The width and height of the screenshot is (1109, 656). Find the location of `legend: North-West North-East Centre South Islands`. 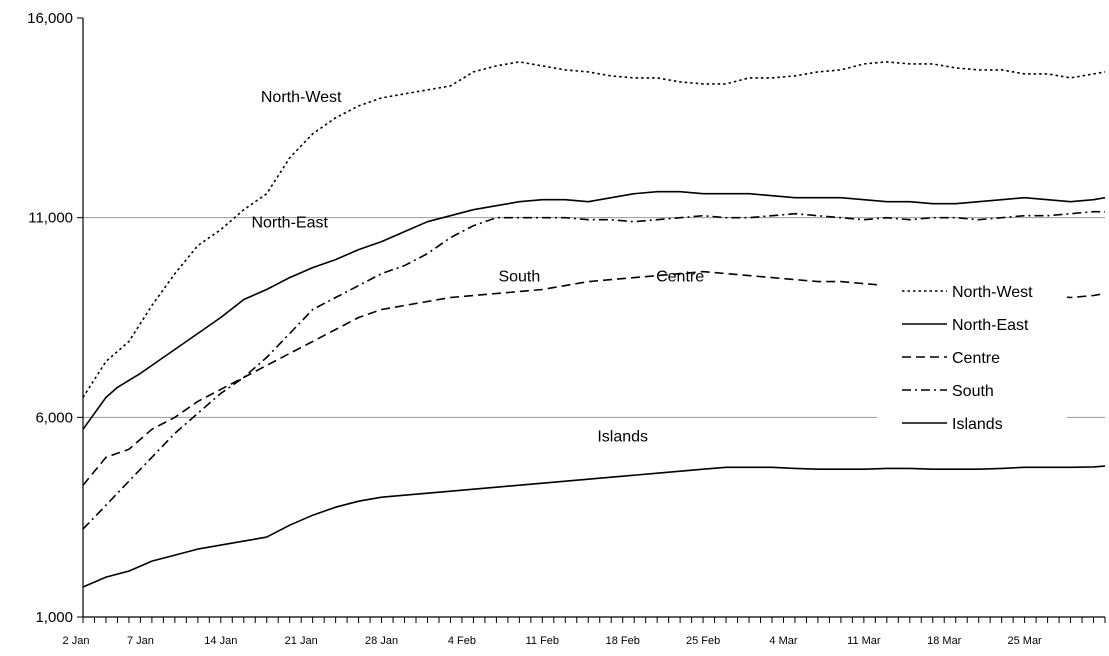

legend: North-West North-East Centre South Islands is located at coordinates (972, 356).